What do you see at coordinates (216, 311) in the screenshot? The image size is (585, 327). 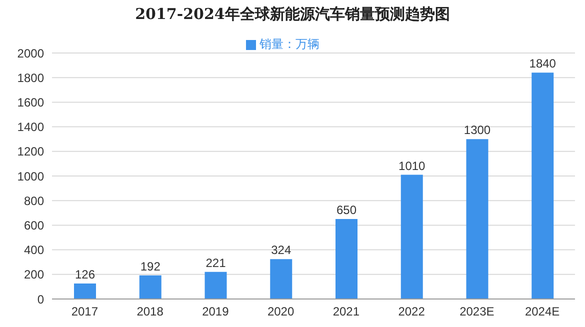 I see `x-tick-label: 2019` at bounding box center [216, 311].